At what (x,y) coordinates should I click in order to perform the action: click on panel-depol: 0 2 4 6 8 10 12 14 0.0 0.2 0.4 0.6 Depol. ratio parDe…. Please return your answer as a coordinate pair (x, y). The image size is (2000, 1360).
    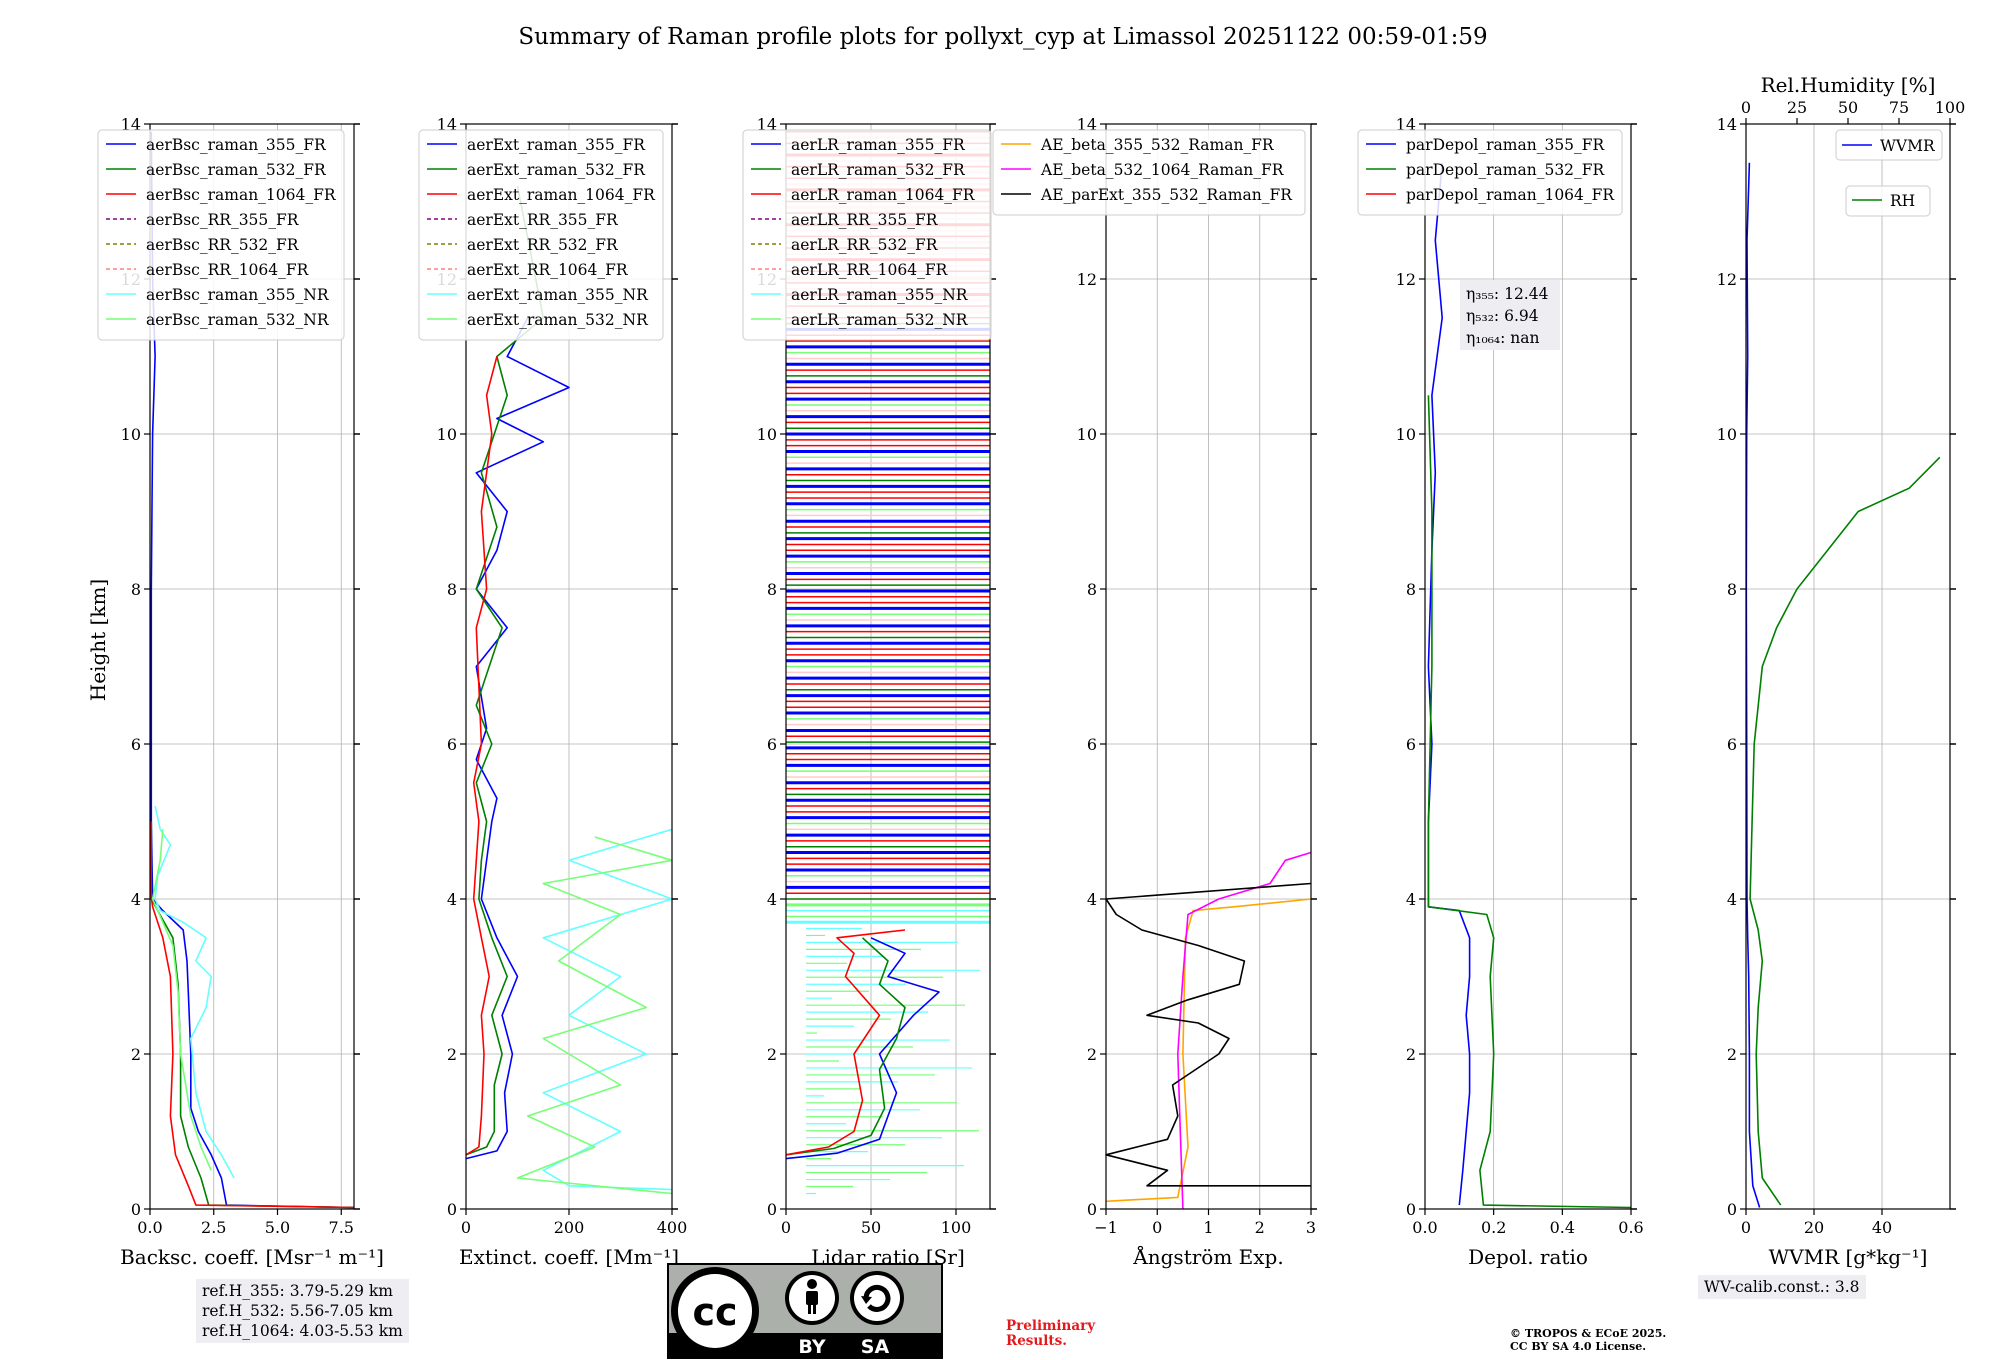
    Looking at the image, I should click on (1500, 692).